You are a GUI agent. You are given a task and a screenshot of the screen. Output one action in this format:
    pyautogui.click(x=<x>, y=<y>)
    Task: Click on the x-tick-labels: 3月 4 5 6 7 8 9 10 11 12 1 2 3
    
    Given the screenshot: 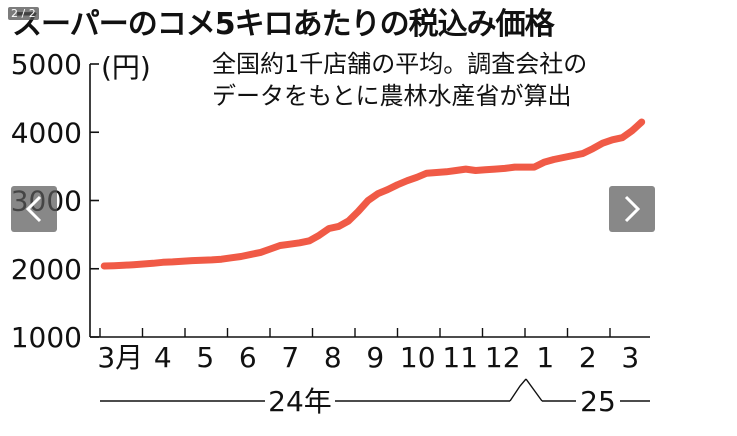 What is the action you would take?
    pyautogui.click(x=368, y=357)
    